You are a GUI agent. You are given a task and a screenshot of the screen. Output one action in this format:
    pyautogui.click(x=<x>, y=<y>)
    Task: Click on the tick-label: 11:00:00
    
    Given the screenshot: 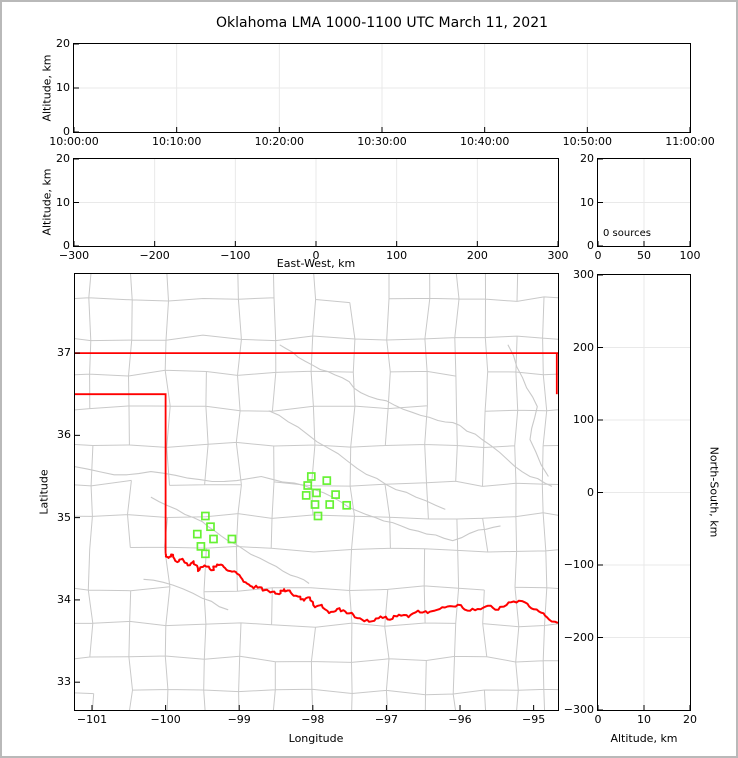 What is the action you would take?
    pyautogui.click(x=690, y=141)
    